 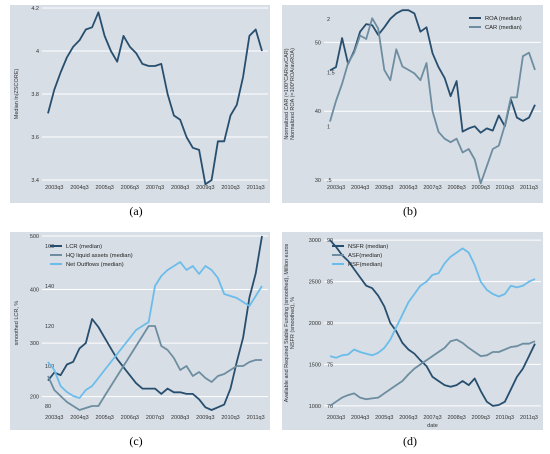 What do you see at coordinates (34, 237) in the screenshot?
I see `y-tick-label: 500` at bounding box center [34, 237].